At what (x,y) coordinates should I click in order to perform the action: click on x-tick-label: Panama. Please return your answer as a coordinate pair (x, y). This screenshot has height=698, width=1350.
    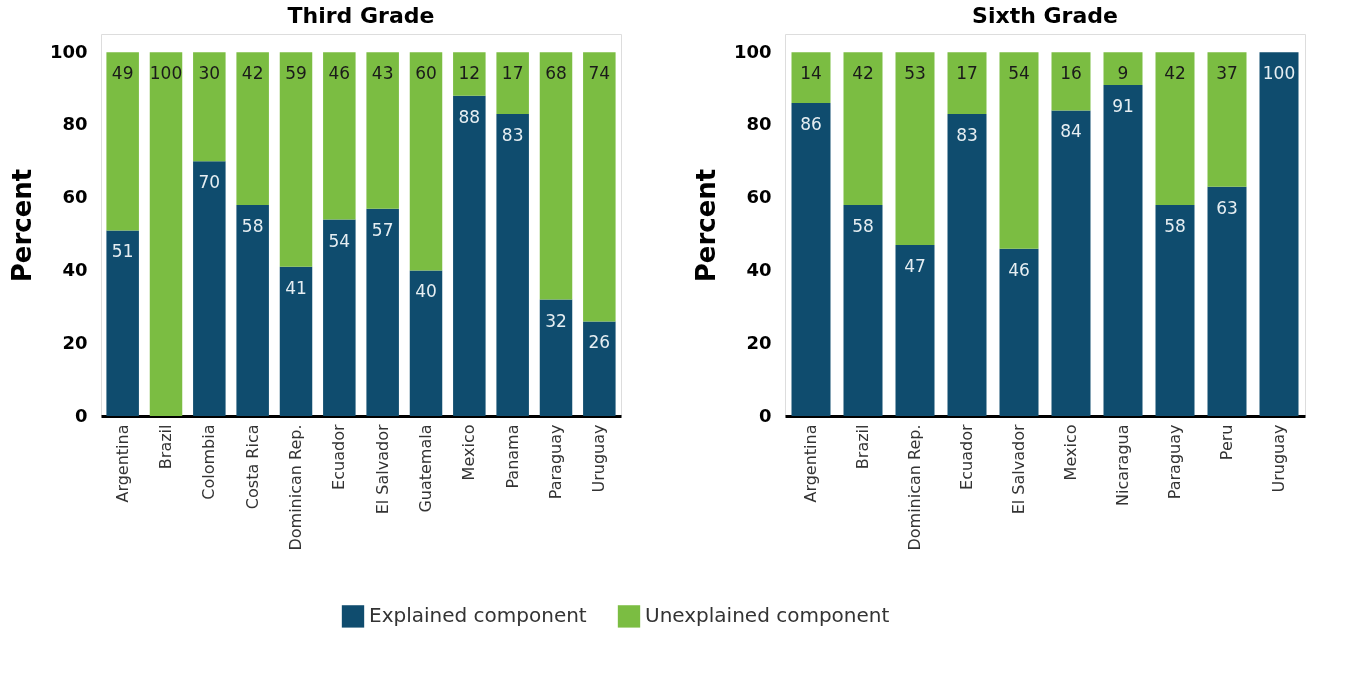
    Looking at the image, I should click on (512, 456).